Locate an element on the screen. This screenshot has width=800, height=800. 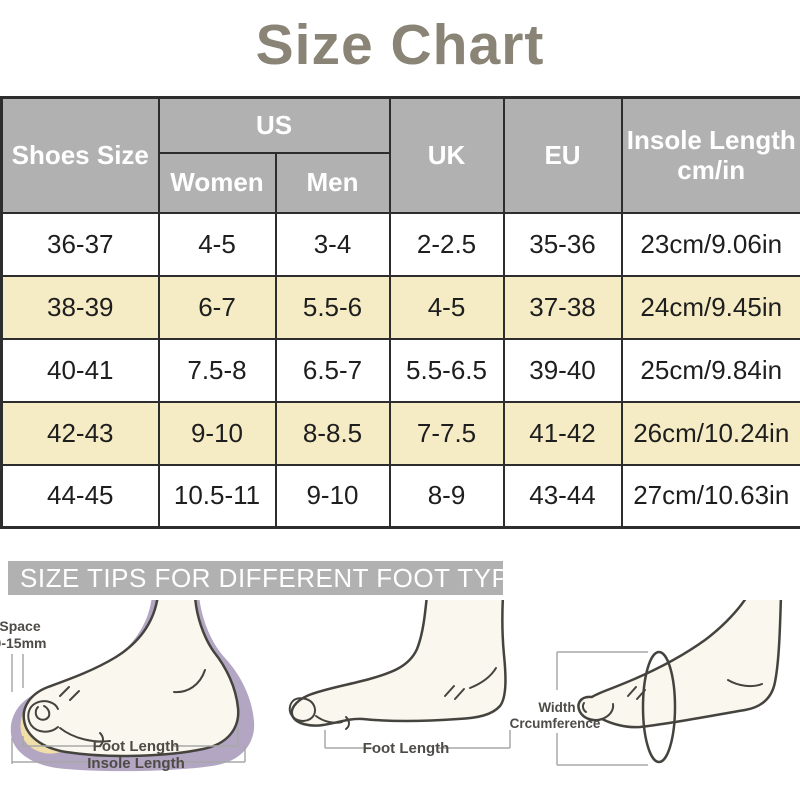
space-label: Space is located at coordinates (20, 626).